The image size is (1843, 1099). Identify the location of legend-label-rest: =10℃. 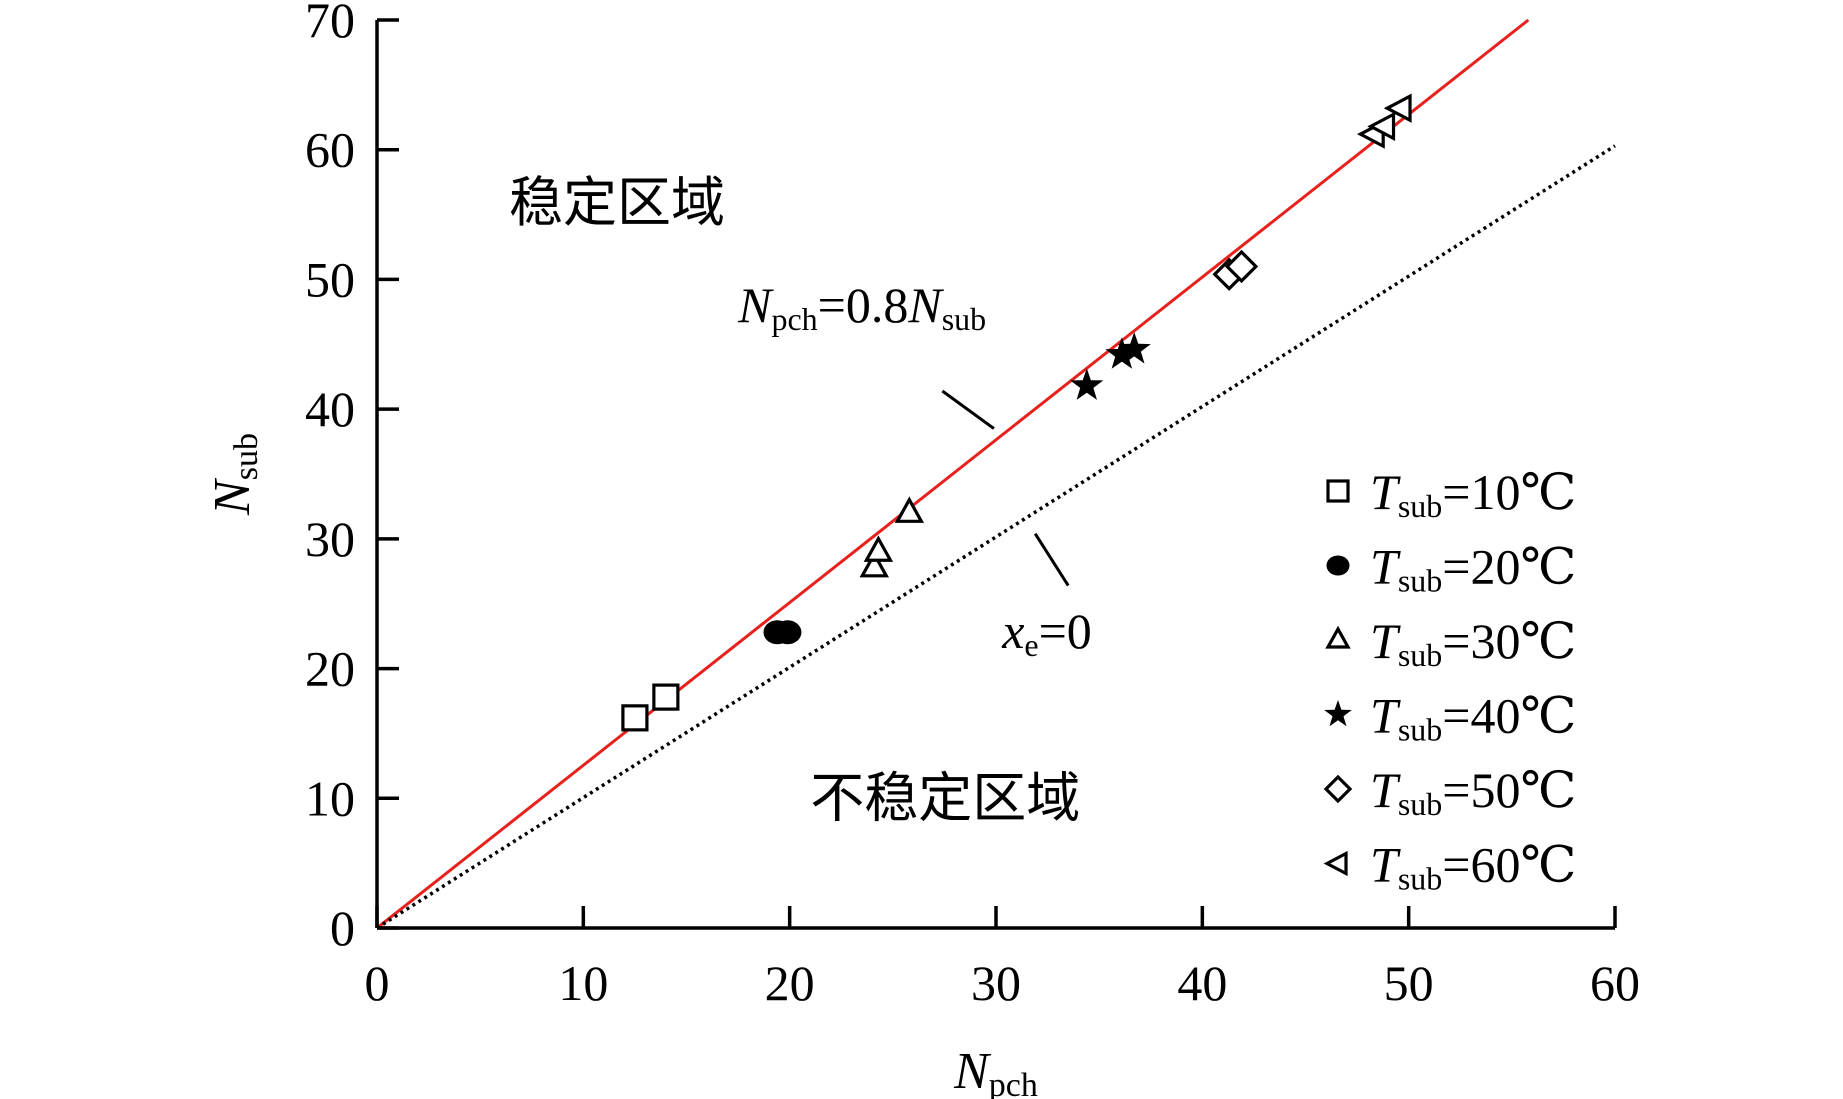
(1509, 492).